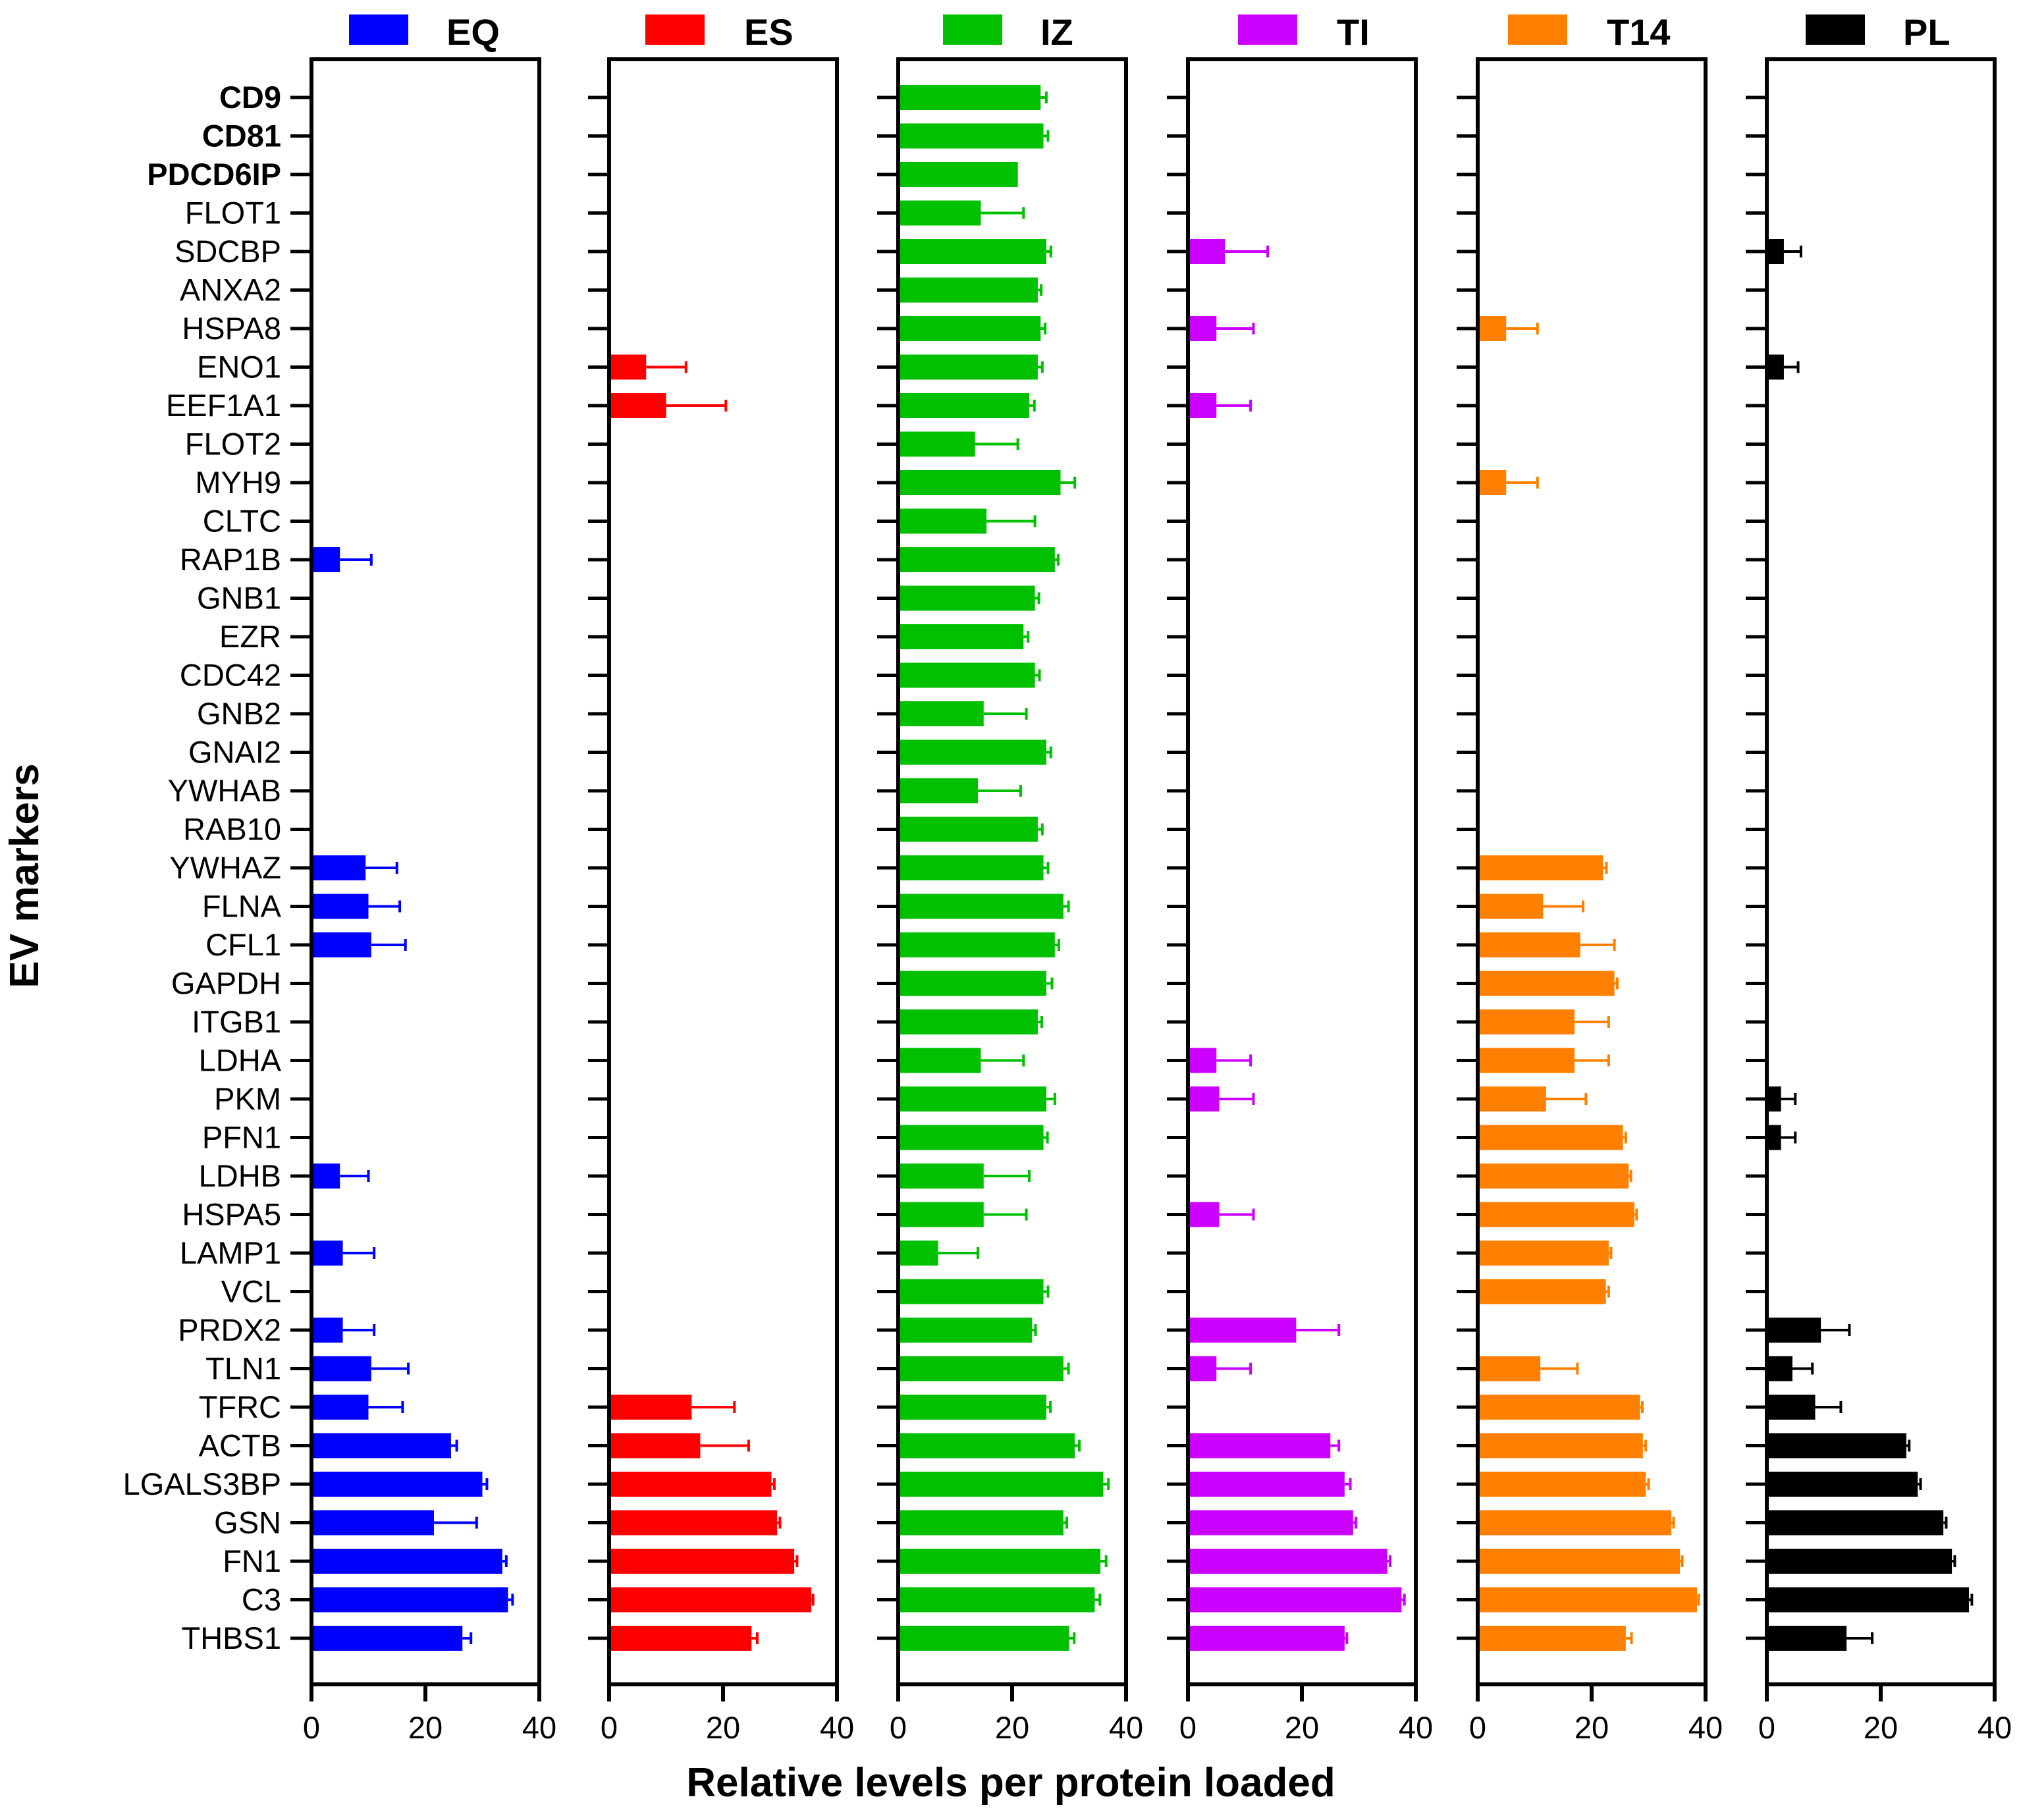  Describe the element at coordinates (232, 1637) in the screenshot. I see `category-label-thbs1: THBS1` at that location.